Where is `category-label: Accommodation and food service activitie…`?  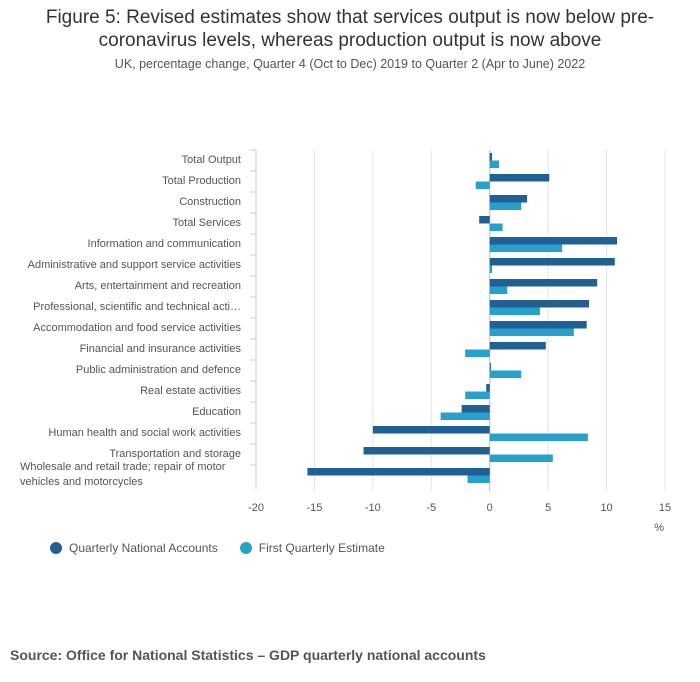
category-label: Accommodation and food service activitie… is located at coordinates (137, 328).